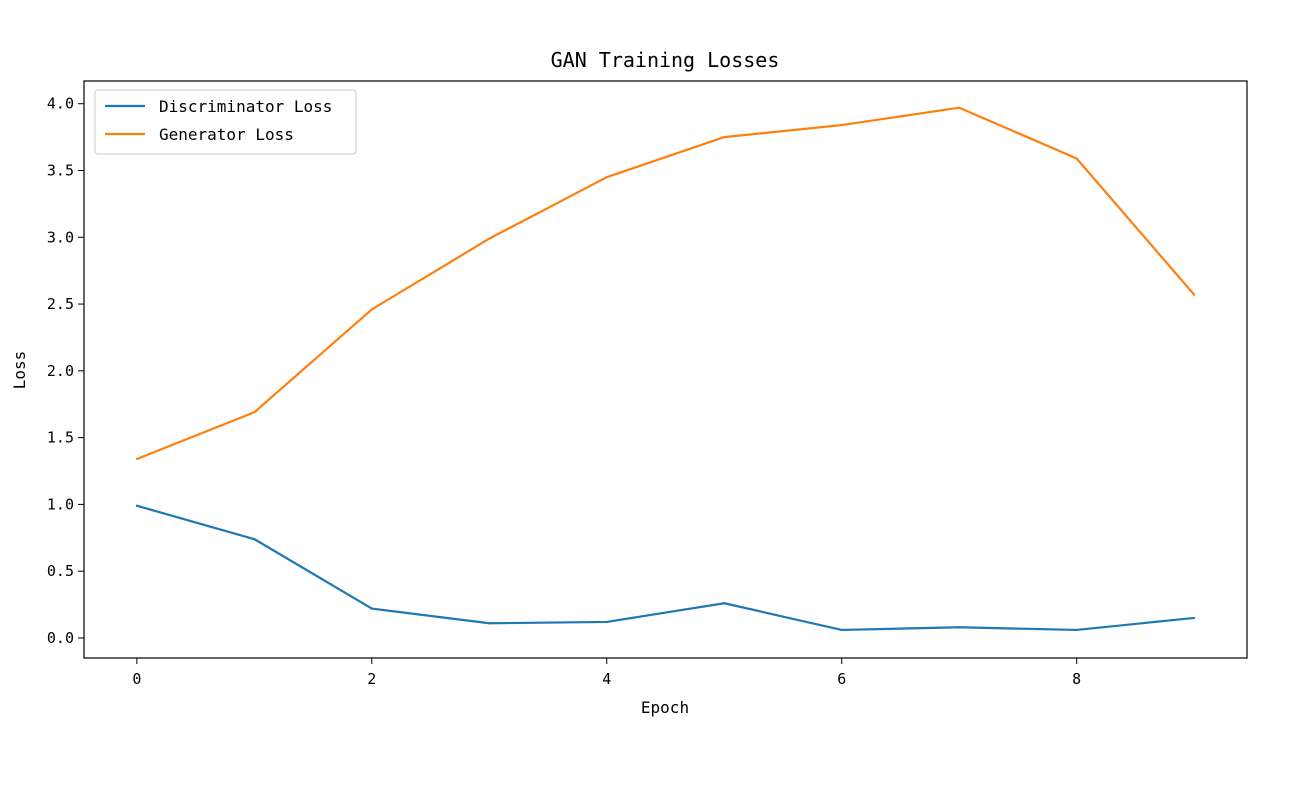  Describe the element at coordinates (245, 106) in the screenshot. I see `legend-label-discriminator-loss: Discriminator Loss` at that location.